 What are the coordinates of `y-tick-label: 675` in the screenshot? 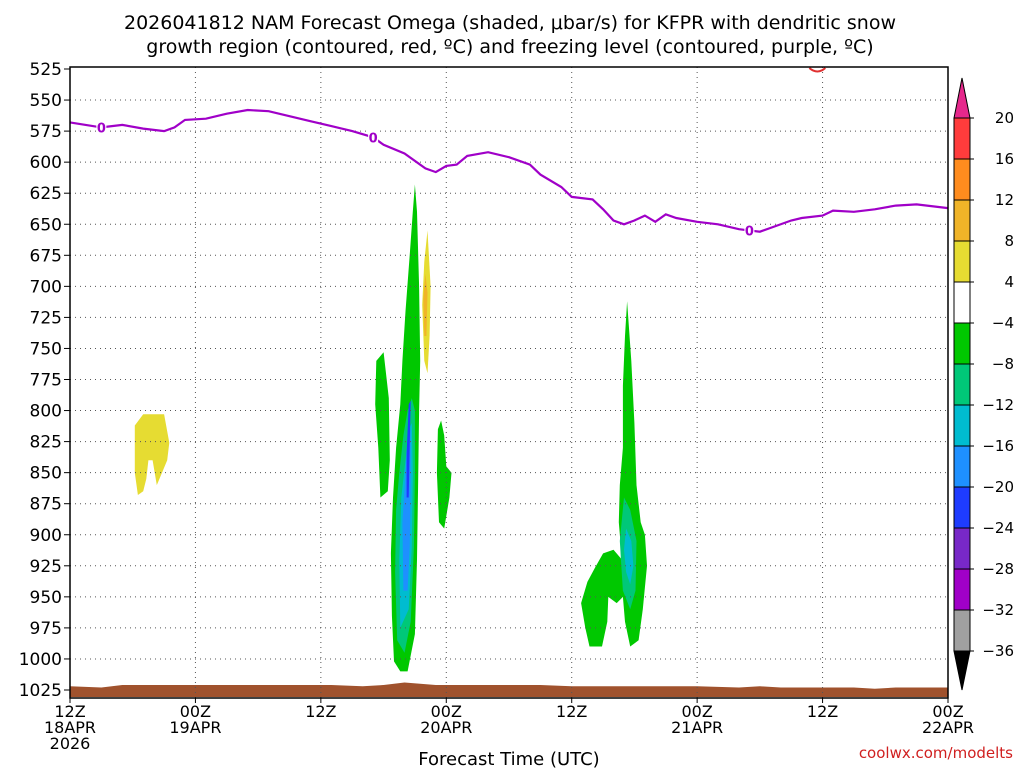 It's located at (46, 256).